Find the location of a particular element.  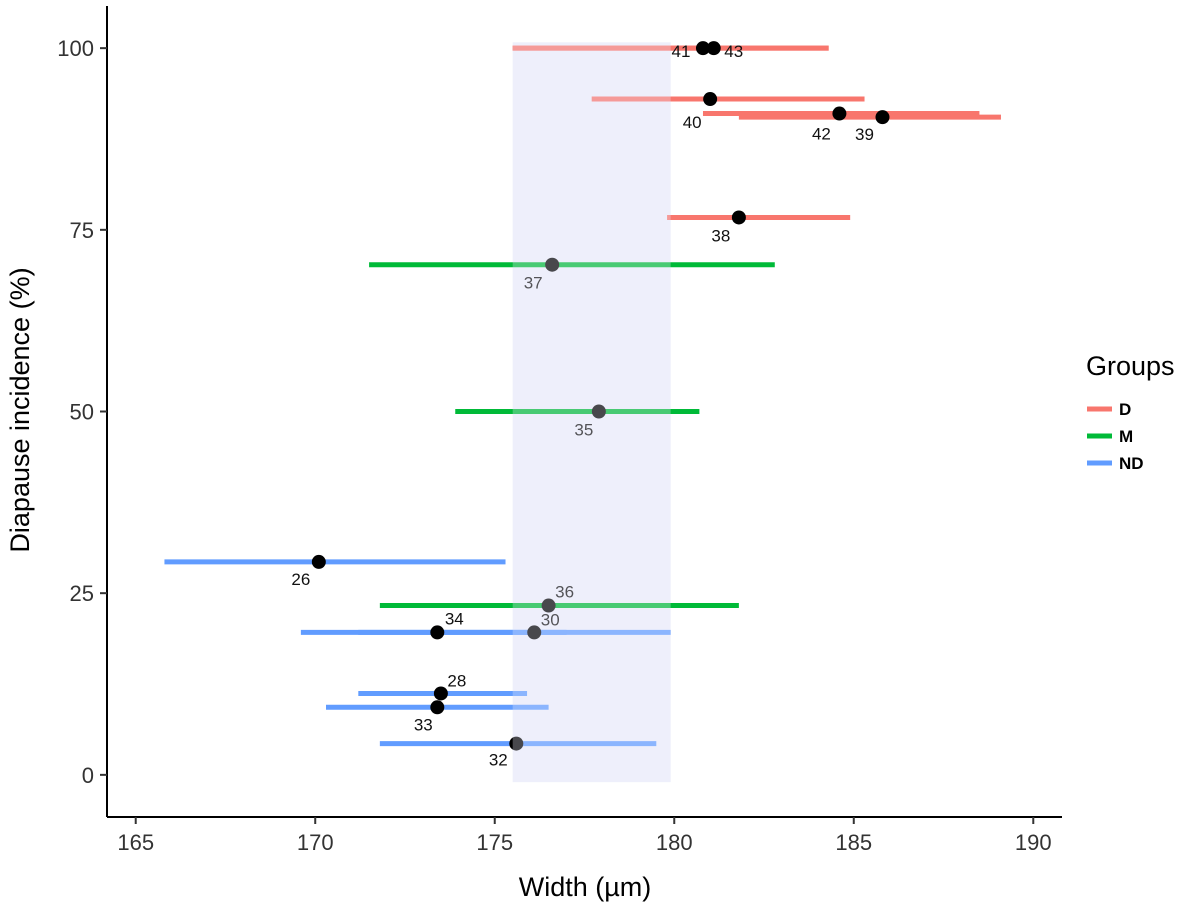

x-axis-title: Width (µm) is located at coordinates (585, 887).